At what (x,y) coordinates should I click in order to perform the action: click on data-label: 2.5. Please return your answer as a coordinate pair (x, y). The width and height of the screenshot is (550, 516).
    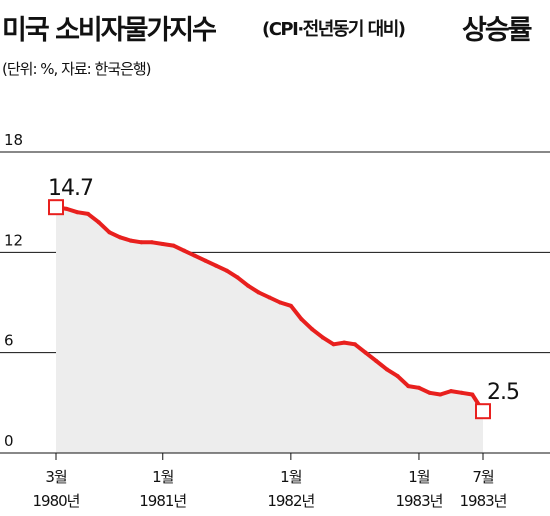
    Looking at the image, I should click on (503, 392).